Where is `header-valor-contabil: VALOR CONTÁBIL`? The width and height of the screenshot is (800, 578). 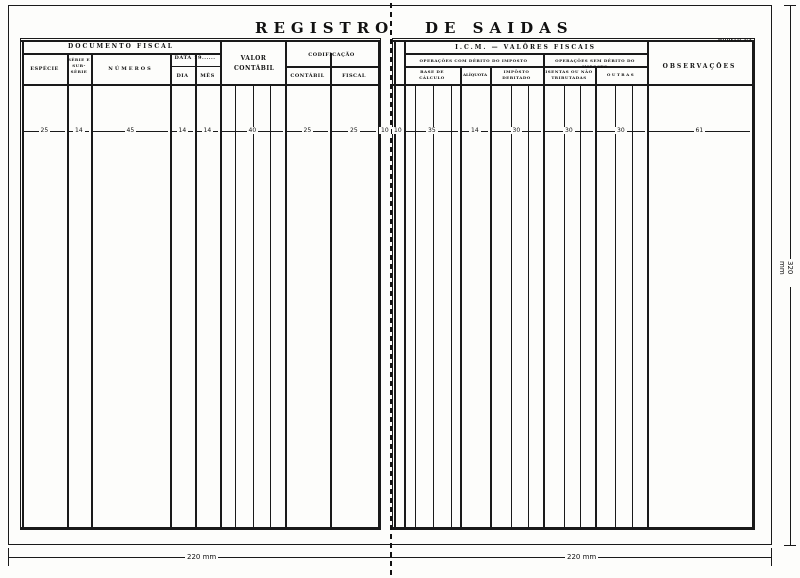 header-valor-contabil: VALOR CONTÁBIL is located at coordinates (254, 63).